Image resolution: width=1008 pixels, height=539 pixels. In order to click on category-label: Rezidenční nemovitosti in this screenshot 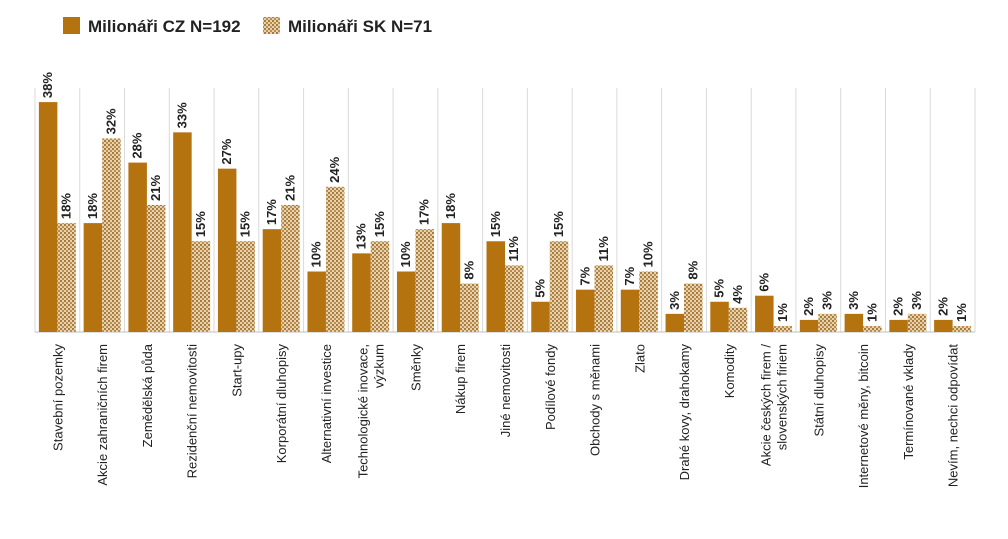, I will do `click(192, 411)`.